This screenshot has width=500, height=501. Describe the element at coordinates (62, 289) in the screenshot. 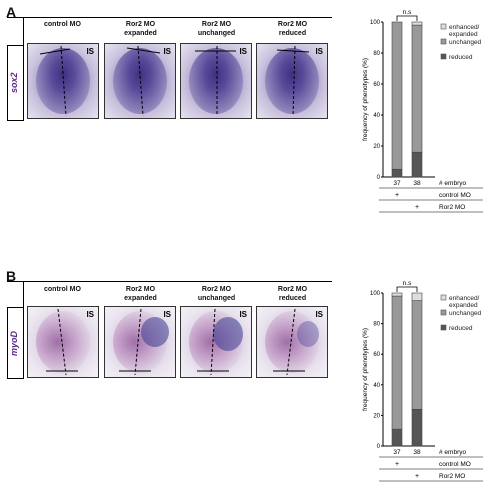

I see `column-header-control-b: control MO` at that location.